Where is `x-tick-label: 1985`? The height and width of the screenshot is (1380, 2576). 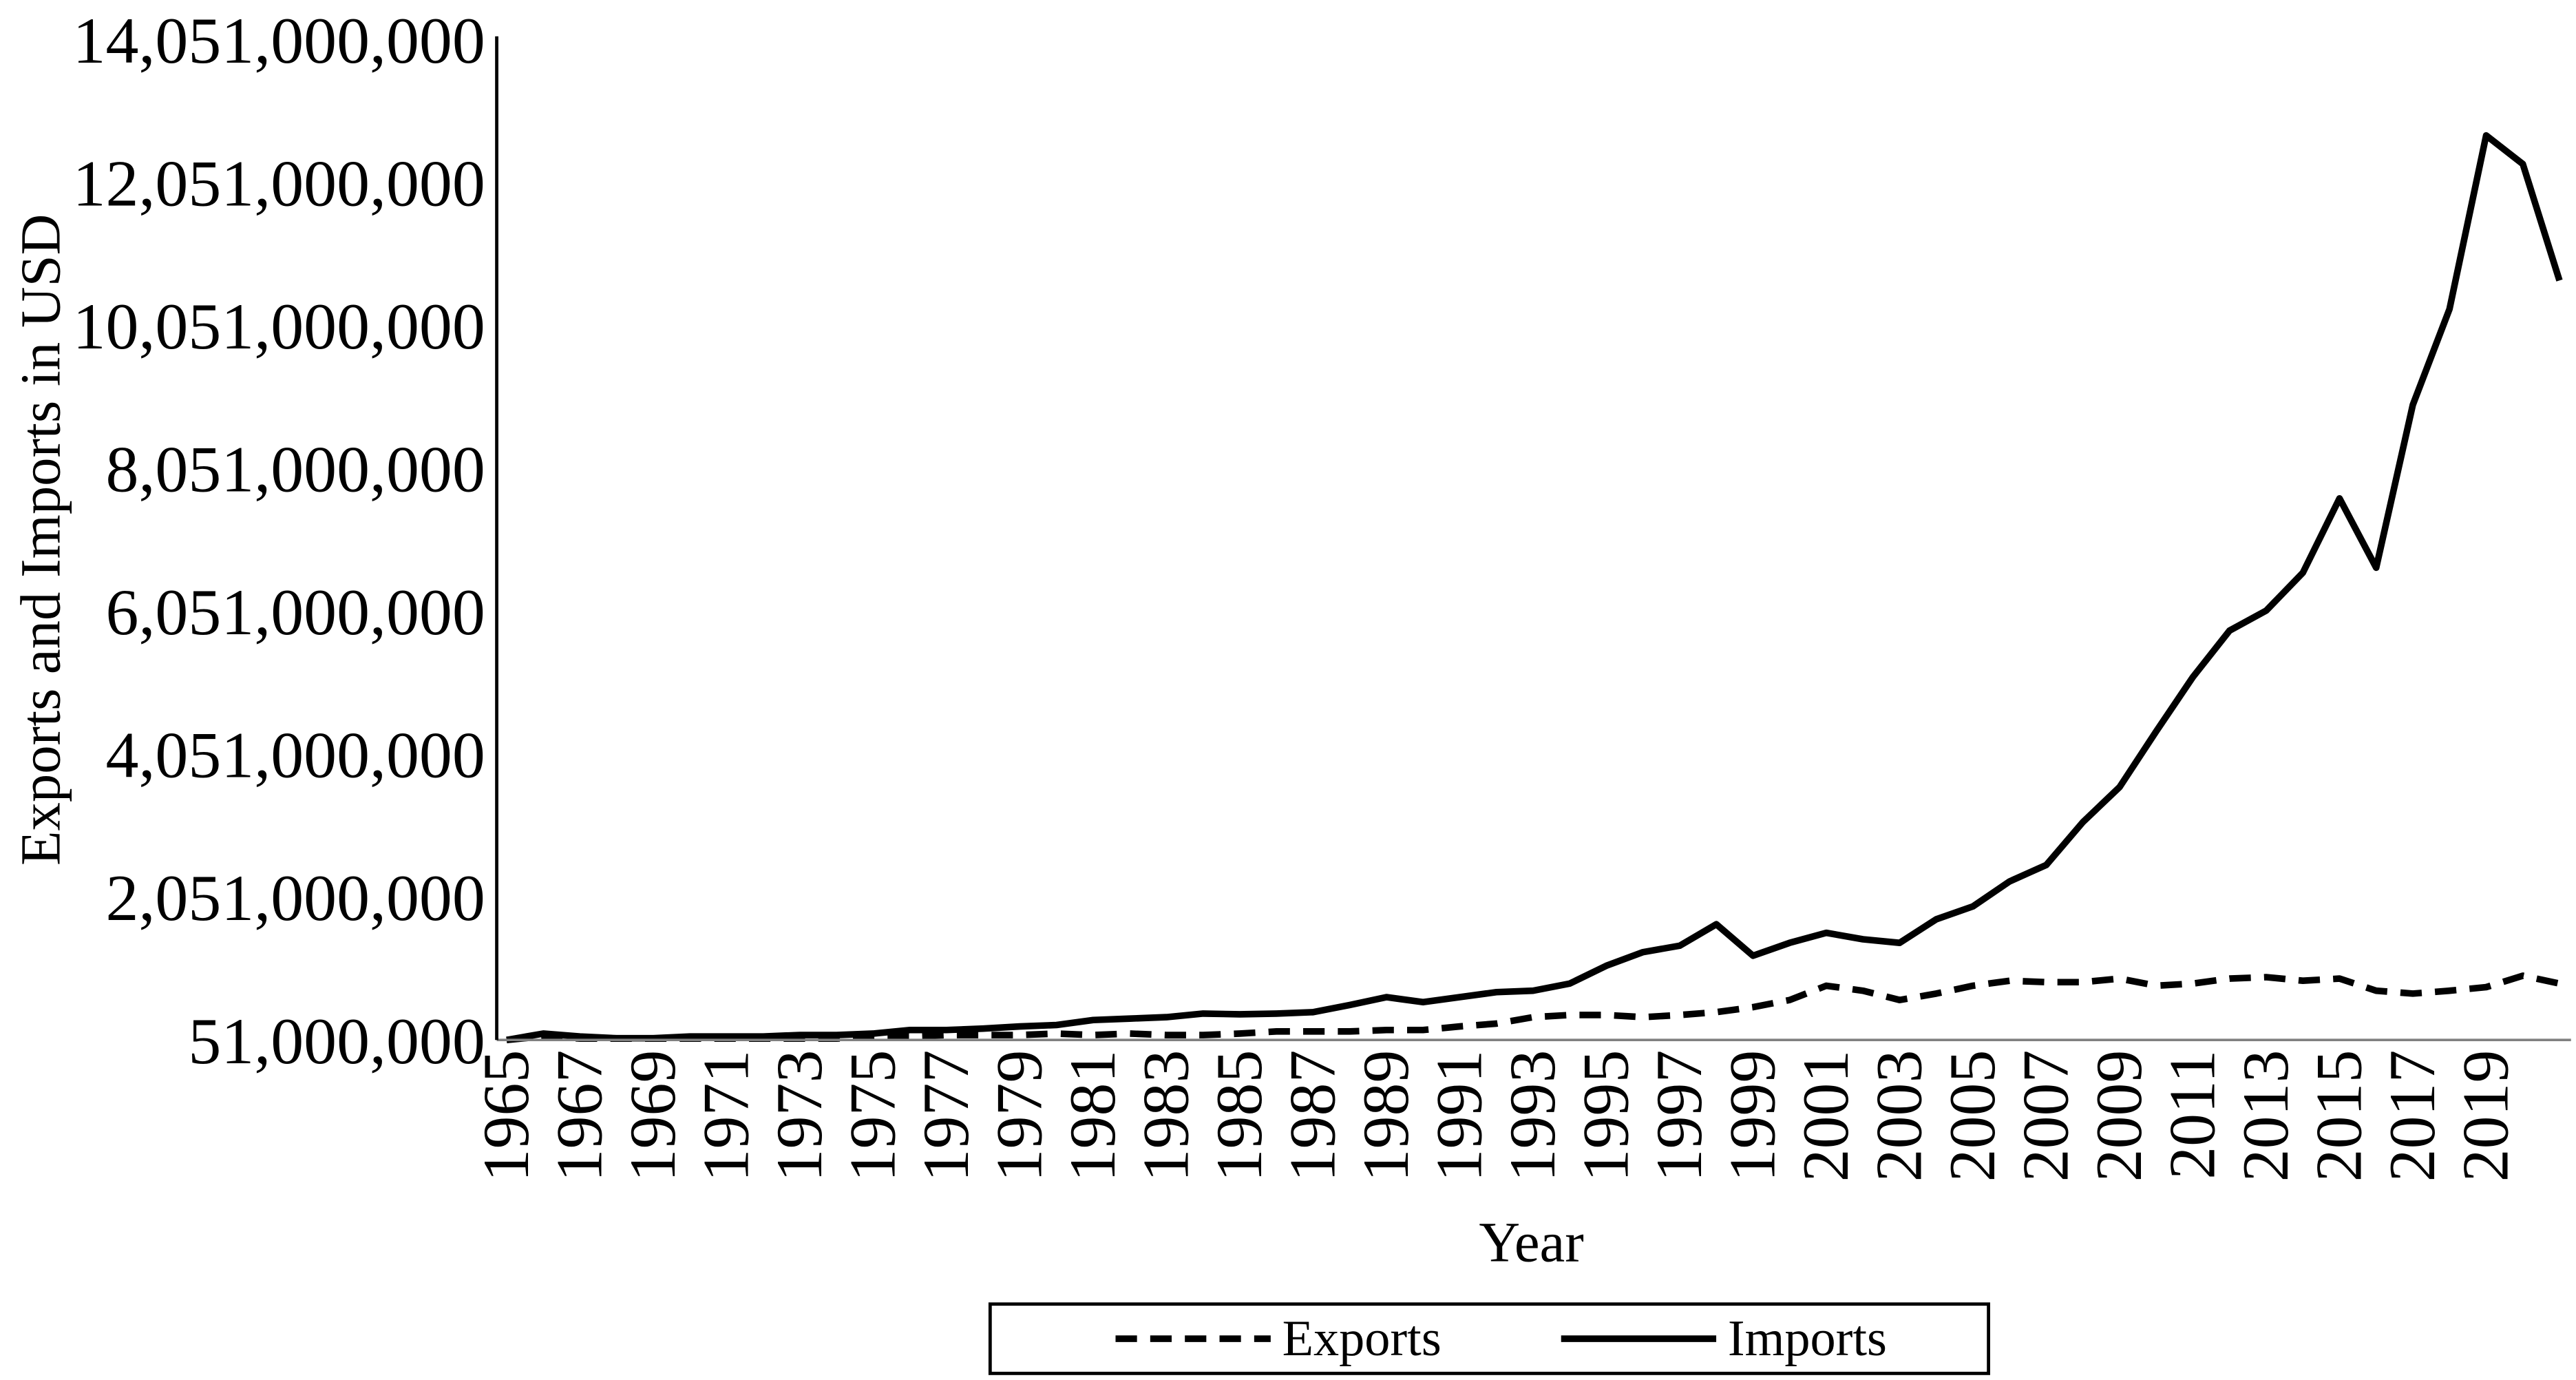
x-tick-label: 1985 is located at coordinates (1240, 1116).